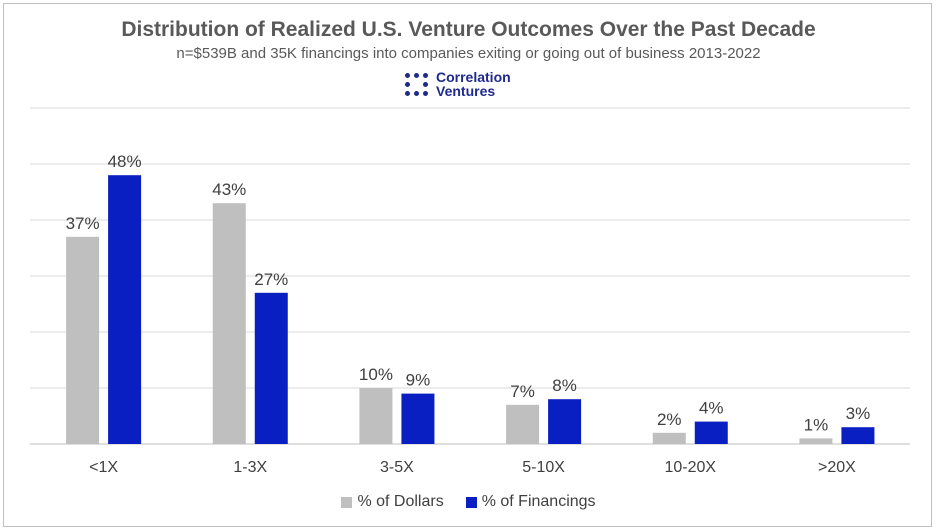  I want to click on data-label: 7%, so click(522, 391).